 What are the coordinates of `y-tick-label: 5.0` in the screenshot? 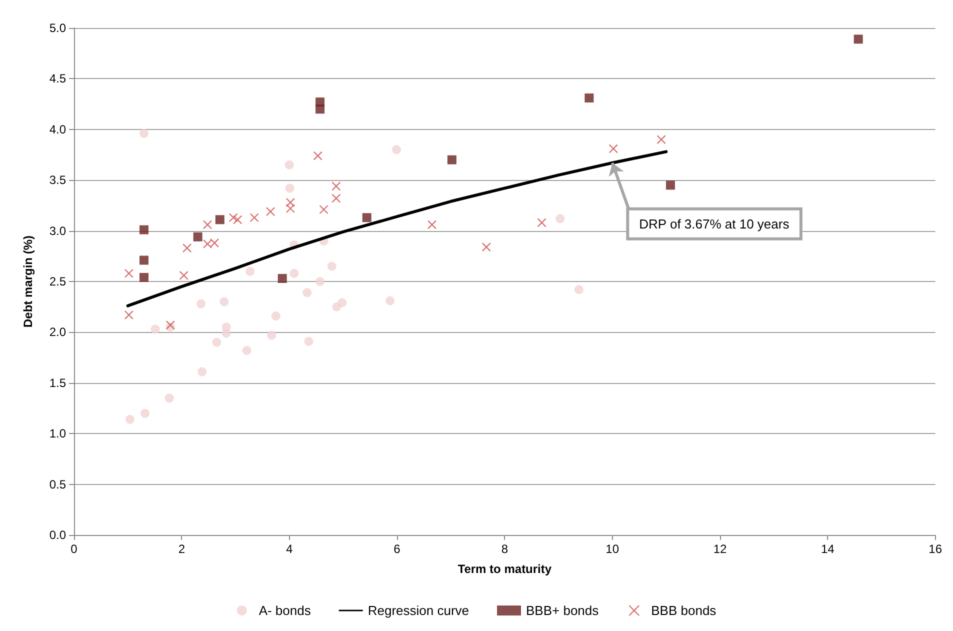 It's located at (57, 28).